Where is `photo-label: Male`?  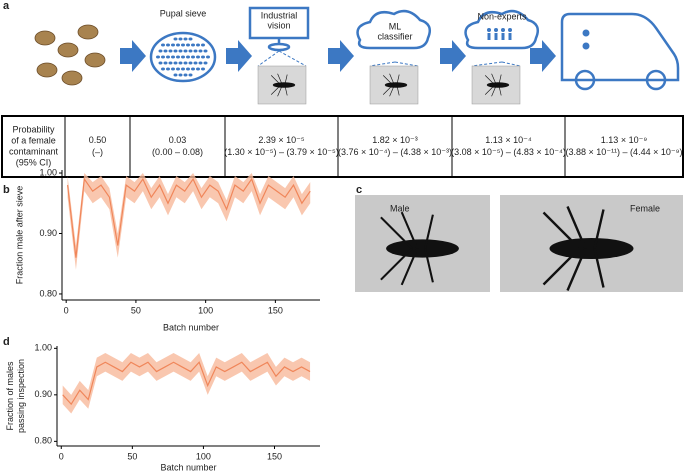 photo-label: Male is located at coordinates (400, 208).